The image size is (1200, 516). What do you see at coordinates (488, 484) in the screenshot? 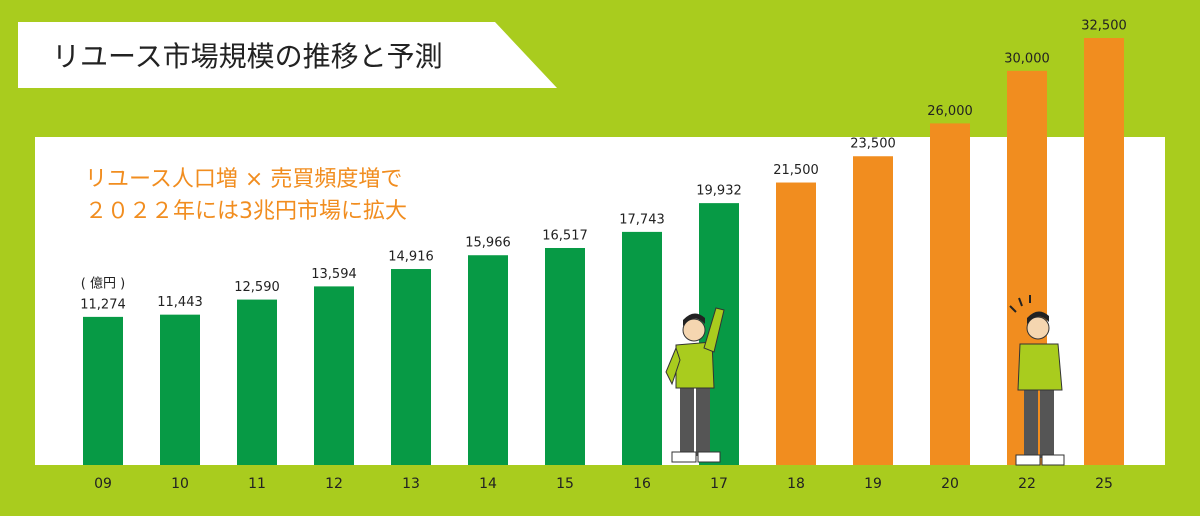
I see `x-tick-label: 14` at bounding box center [488, 484].